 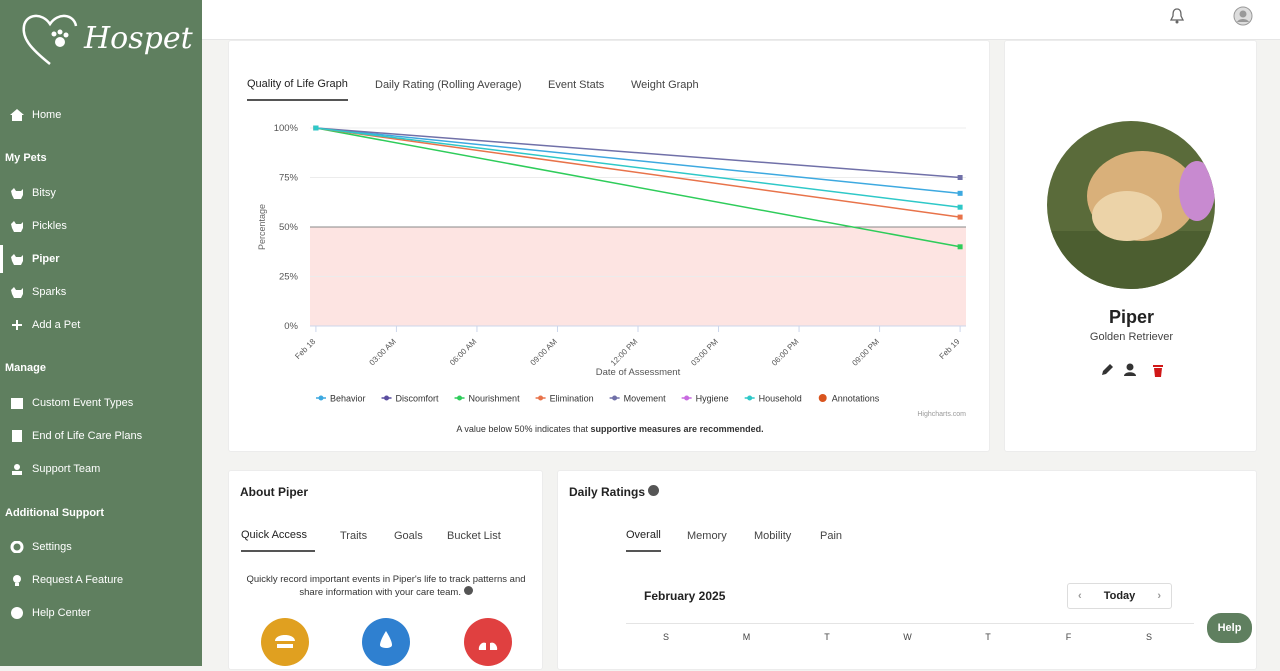 I want to click on section-title: Manage, so click(x=25, y=368).